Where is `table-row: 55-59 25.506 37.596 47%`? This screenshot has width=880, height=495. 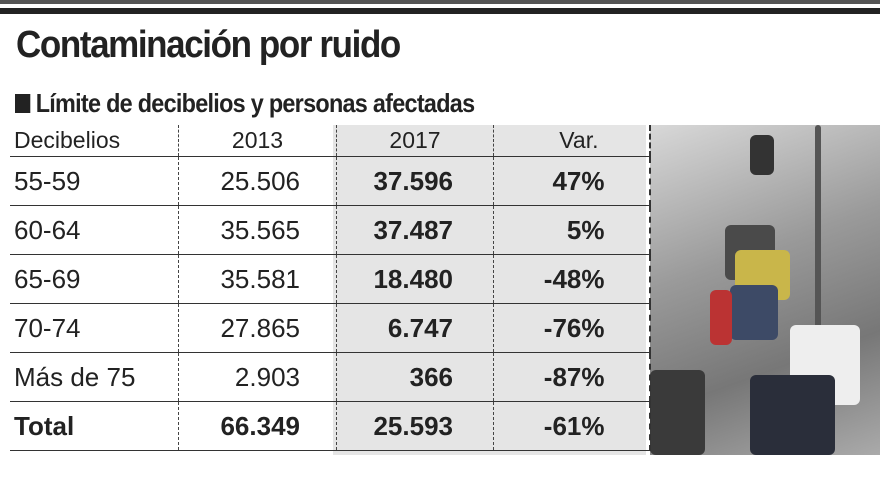 table-row: 55-59 25.506 37.596 47% is located at coordinates (330, 181).